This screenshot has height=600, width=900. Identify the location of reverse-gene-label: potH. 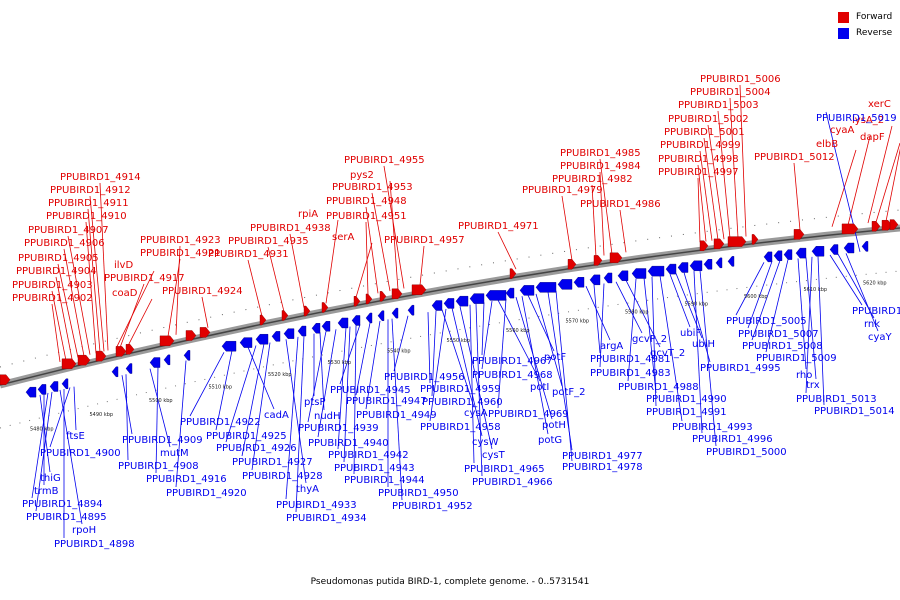
(554, 425).